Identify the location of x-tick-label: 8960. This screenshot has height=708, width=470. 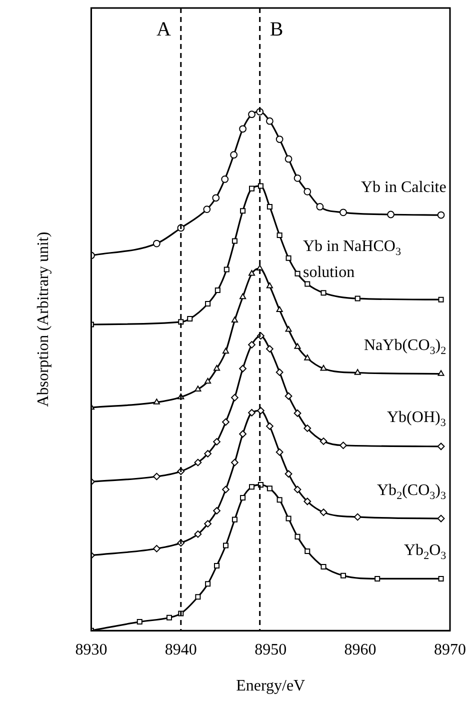
(360, 649).